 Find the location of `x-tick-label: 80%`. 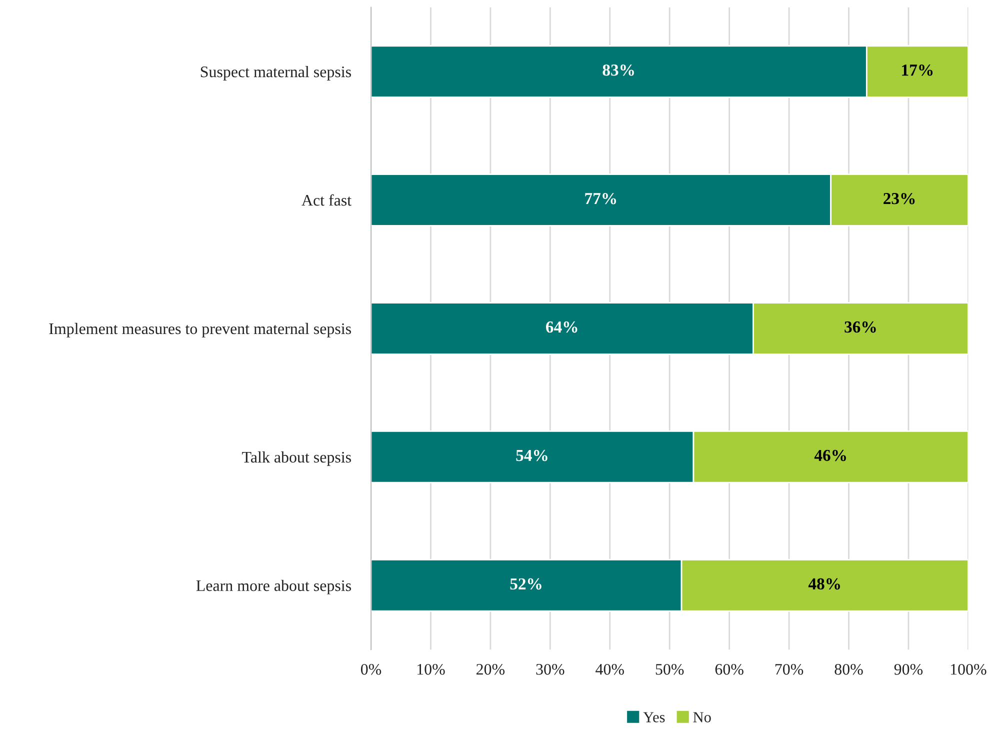

x-tick-label: 80% is located at coordinates (848, 669).